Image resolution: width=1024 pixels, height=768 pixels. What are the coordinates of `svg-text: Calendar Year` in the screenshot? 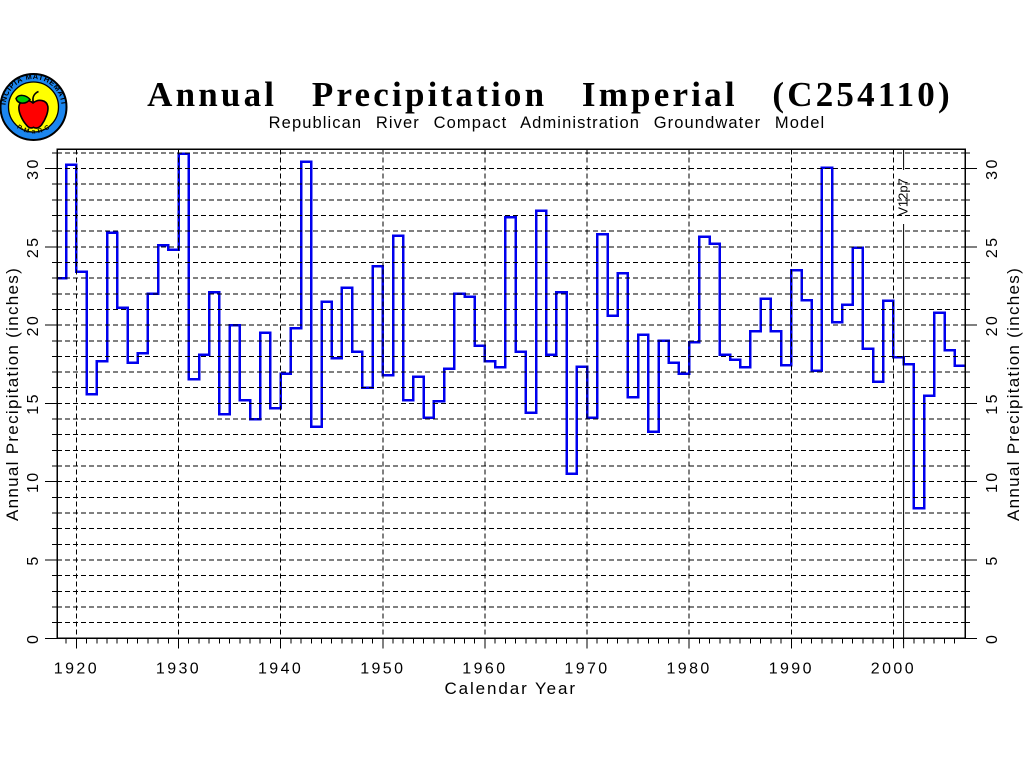 It's located at (510, 688).